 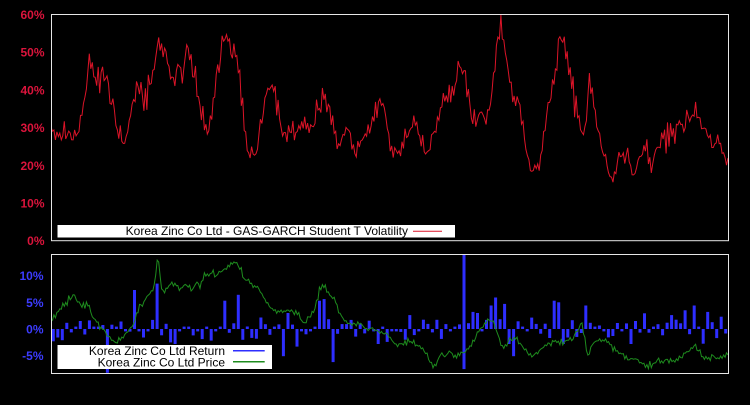 What do you see at coordinates (157, 351) in the screenshot?
I see `svg-text: Korea Zinc Co Ltd Return` at bounding box center [157, 351].